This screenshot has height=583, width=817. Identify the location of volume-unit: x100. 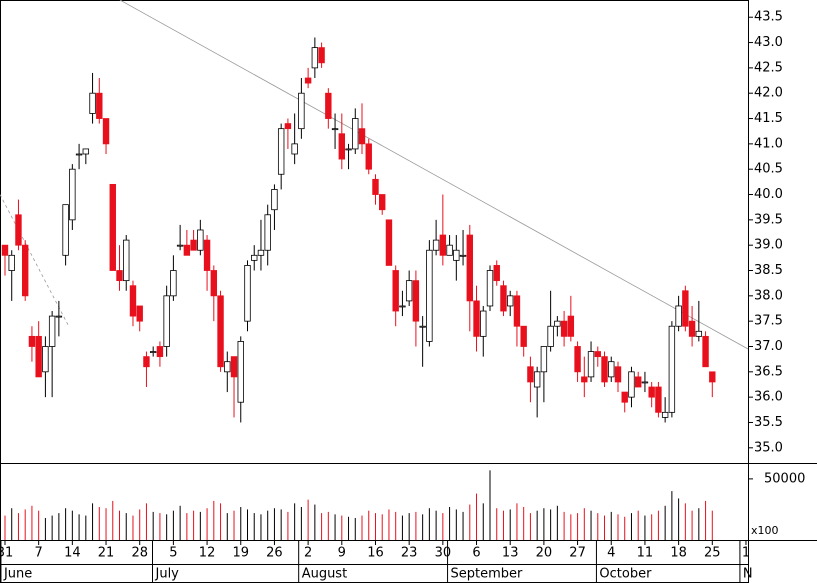
(765, 530).